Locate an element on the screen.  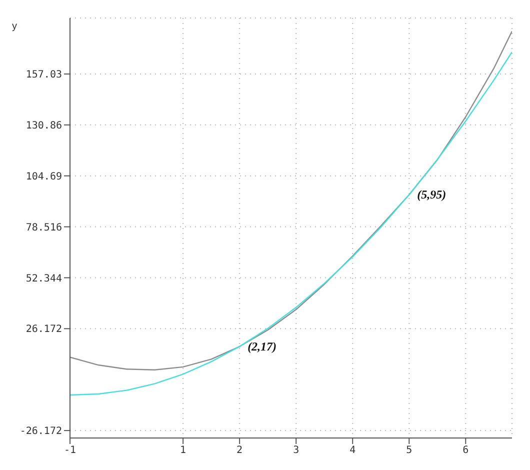
x-tick-label: 3 is located at coordinates (296, 450).